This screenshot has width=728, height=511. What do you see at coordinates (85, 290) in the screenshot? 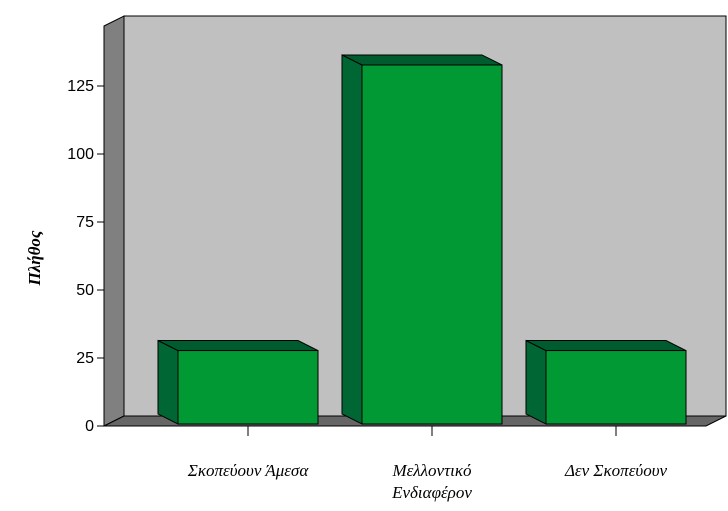
I see `y-tick-label: 50` at bounding box center [85, 290].